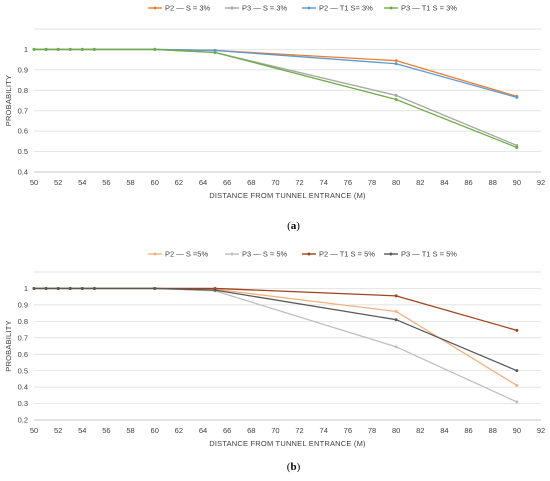 The image size is (550, 481). I want to click on legend-entry: P2 — S =5%, so click(178, 254).